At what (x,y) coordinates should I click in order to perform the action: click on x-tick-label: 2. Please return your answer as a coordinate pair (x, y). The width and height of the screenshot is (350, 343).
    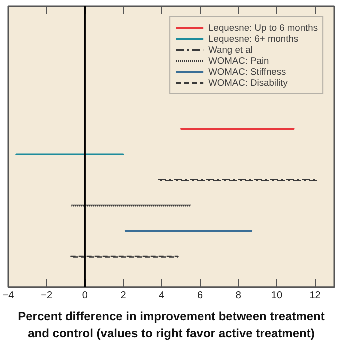
    Looking at the image, I should click on (123, 296).